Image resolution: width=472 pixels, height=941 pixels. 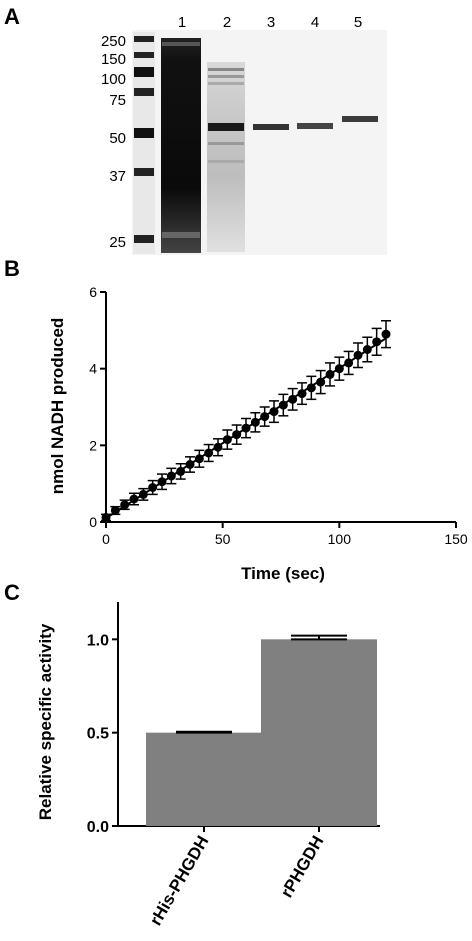 I want to click on ladder-label-50: 50, so click(x=117, y=138).